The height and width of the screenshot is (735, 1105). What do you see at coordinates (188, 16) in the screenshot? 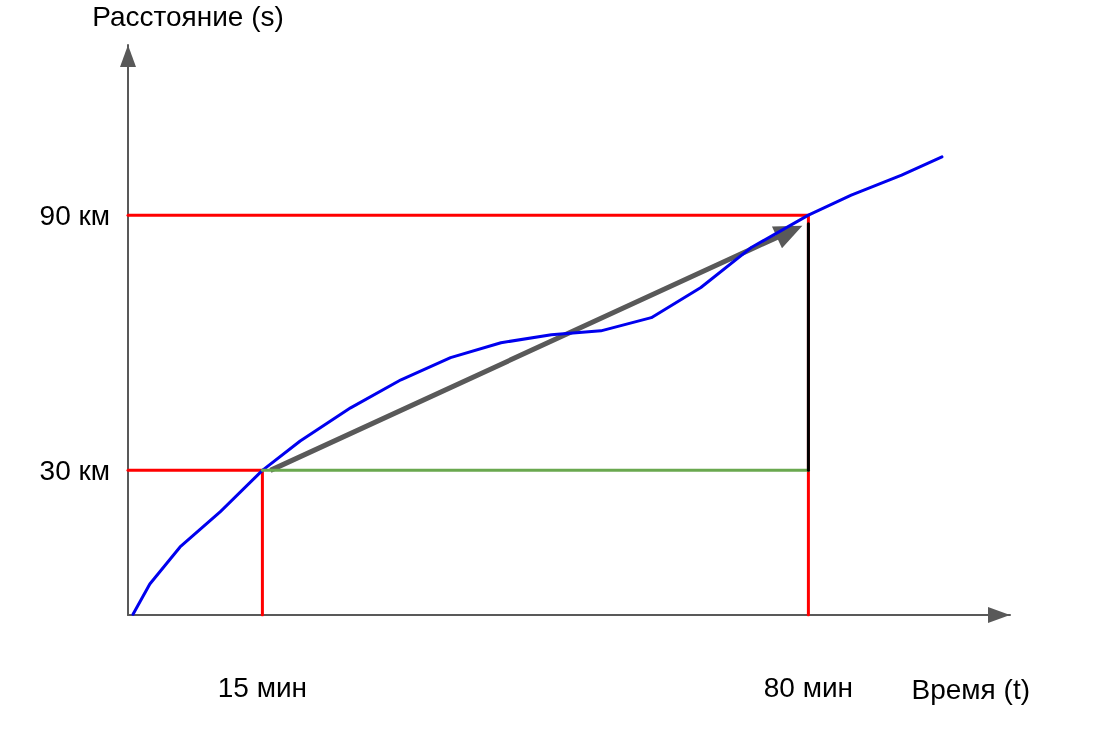
I see `y-axis-title: Расстояние (s)` at bounding box center [188, 16].